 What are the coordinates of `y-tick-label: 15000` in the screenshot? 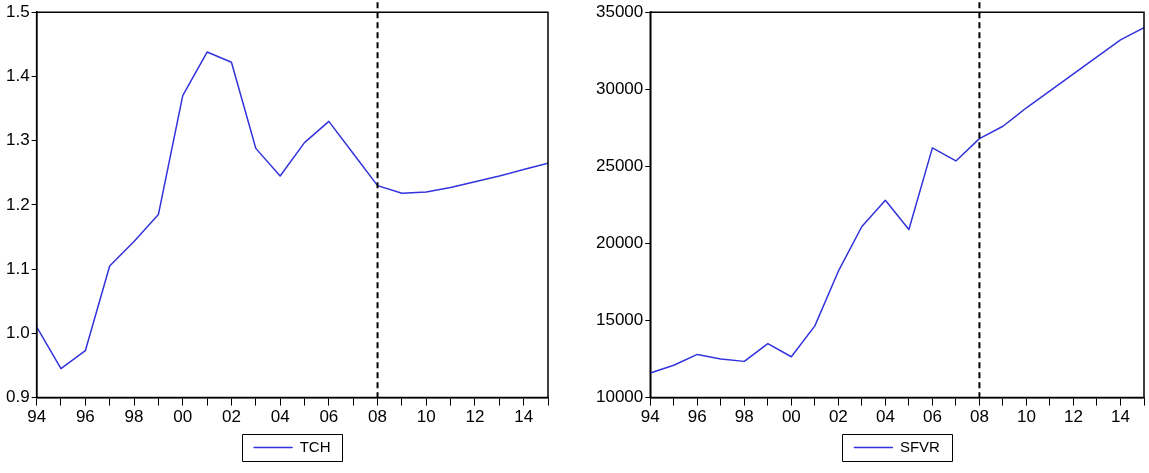 It's located at (619, 320).